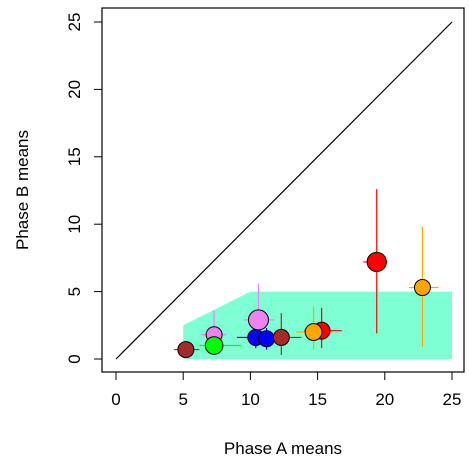 The image size is (469, 465). I want to click on y-tick-label-25: 25, so click(74, 22).